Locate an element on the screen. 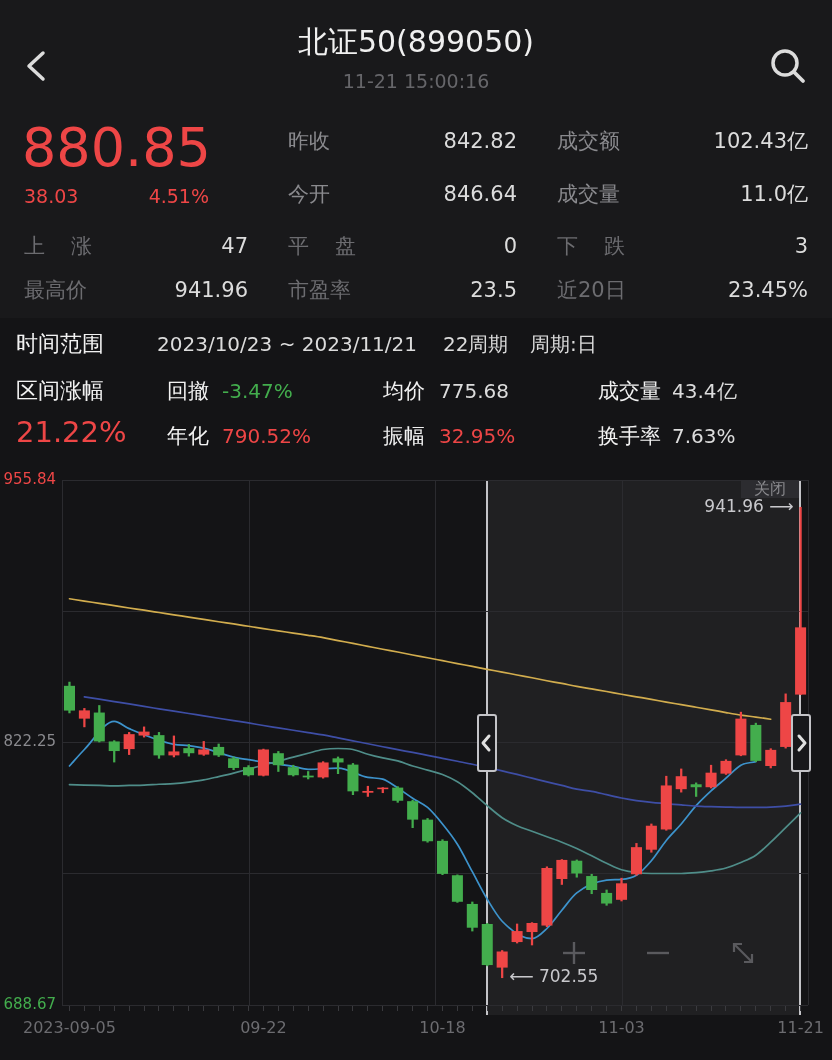  text: 平盘 is located at coordinates (322, 246).